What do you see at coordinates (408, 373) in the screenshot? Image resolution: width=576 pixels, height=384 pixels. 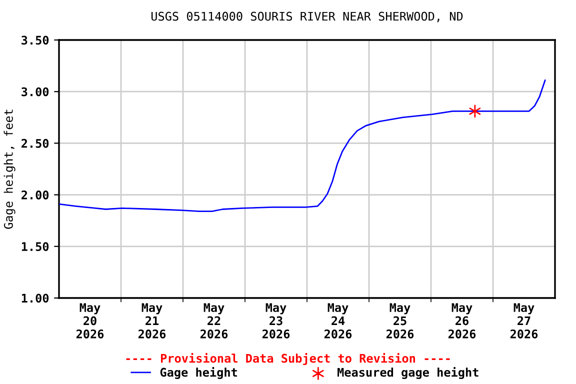 I see `legend-label: Measured gage height` at bounding box center [408, 373].